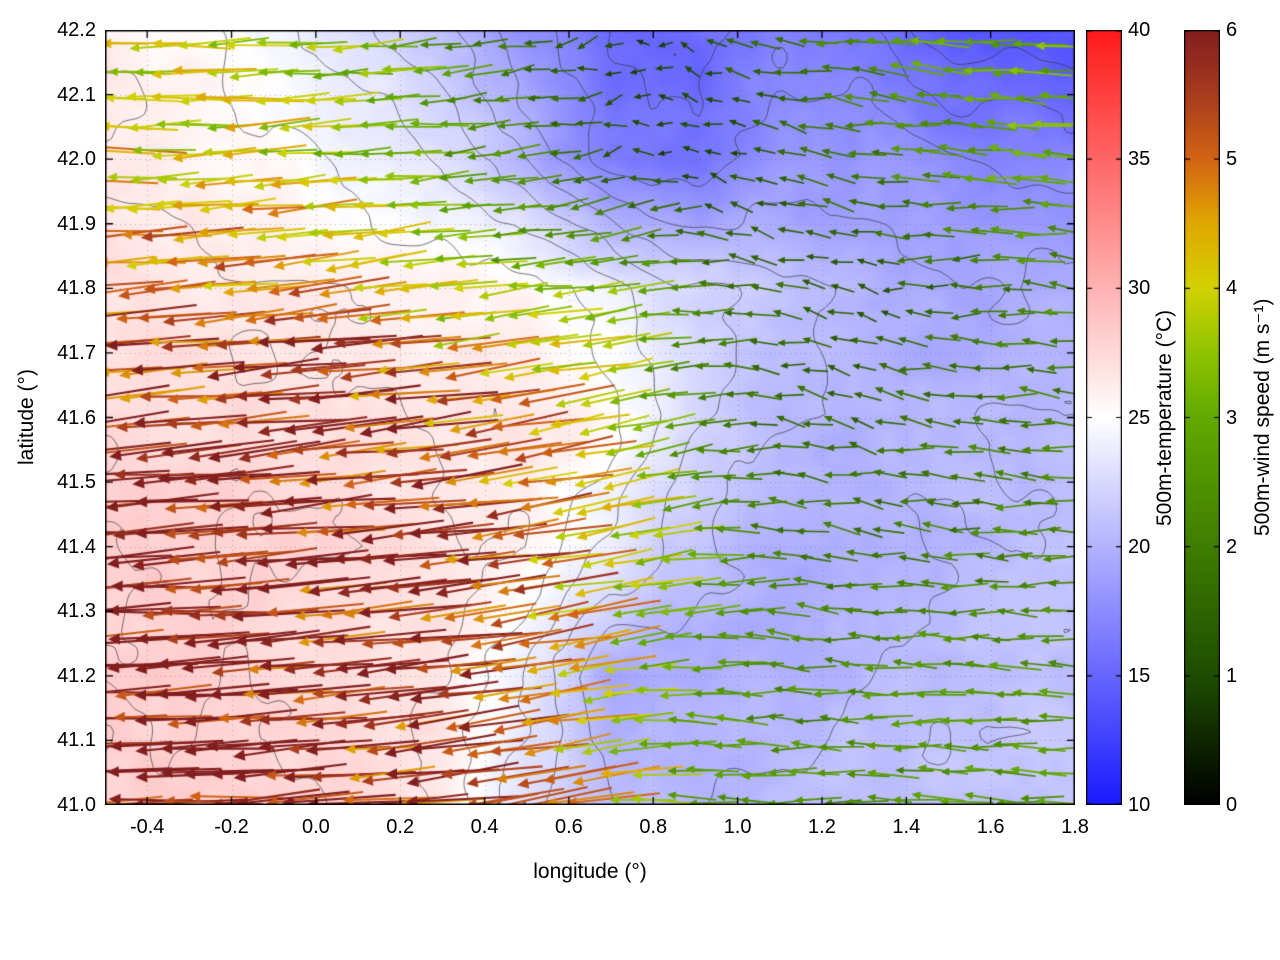  What do you see at coordinates (76, 482) in the screenshot?
I see `y-tick-label: 41.5` at bounding box center [76, 482].